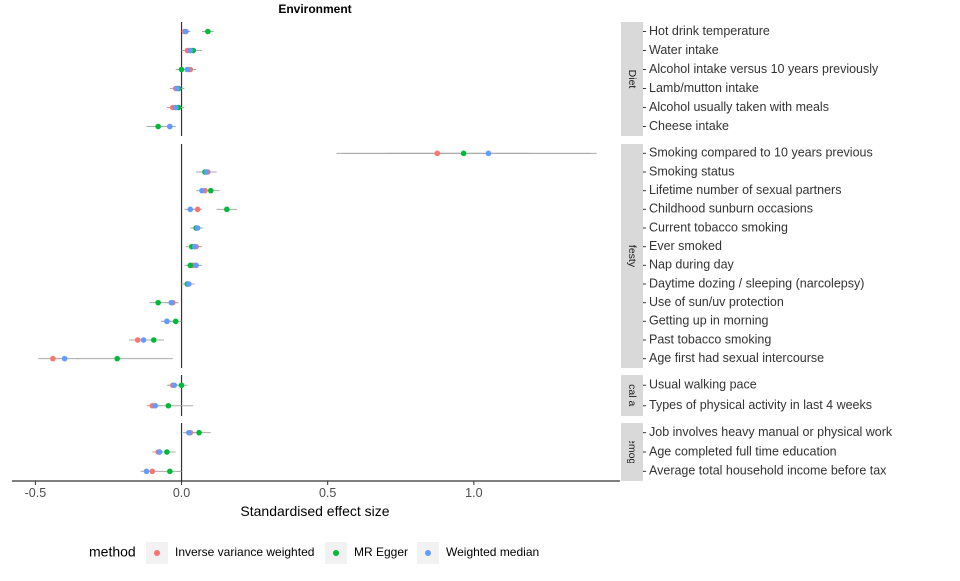 The height and width of the screenshot is (581, 960). I want to click on row: Use of sun/uv protection, so click(466, 302).